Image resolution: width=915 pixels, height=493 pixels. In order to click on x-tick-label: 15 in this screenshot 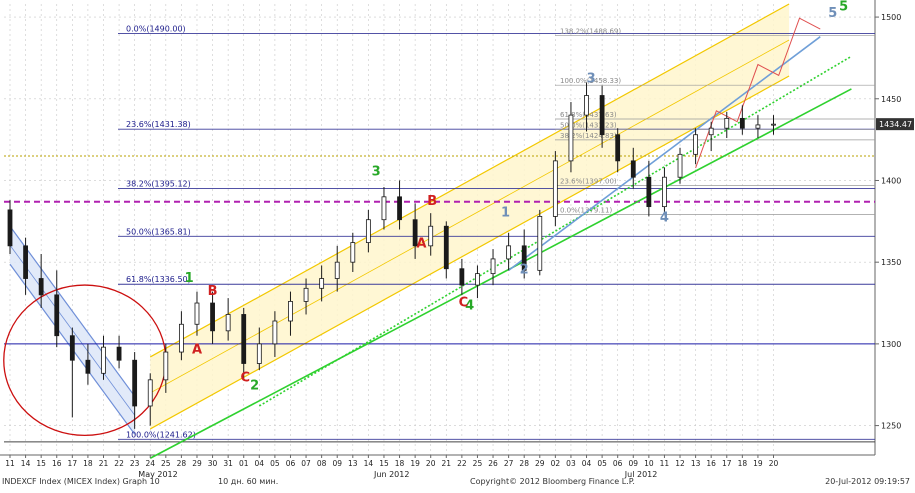, I will do `click(41, 463)`.